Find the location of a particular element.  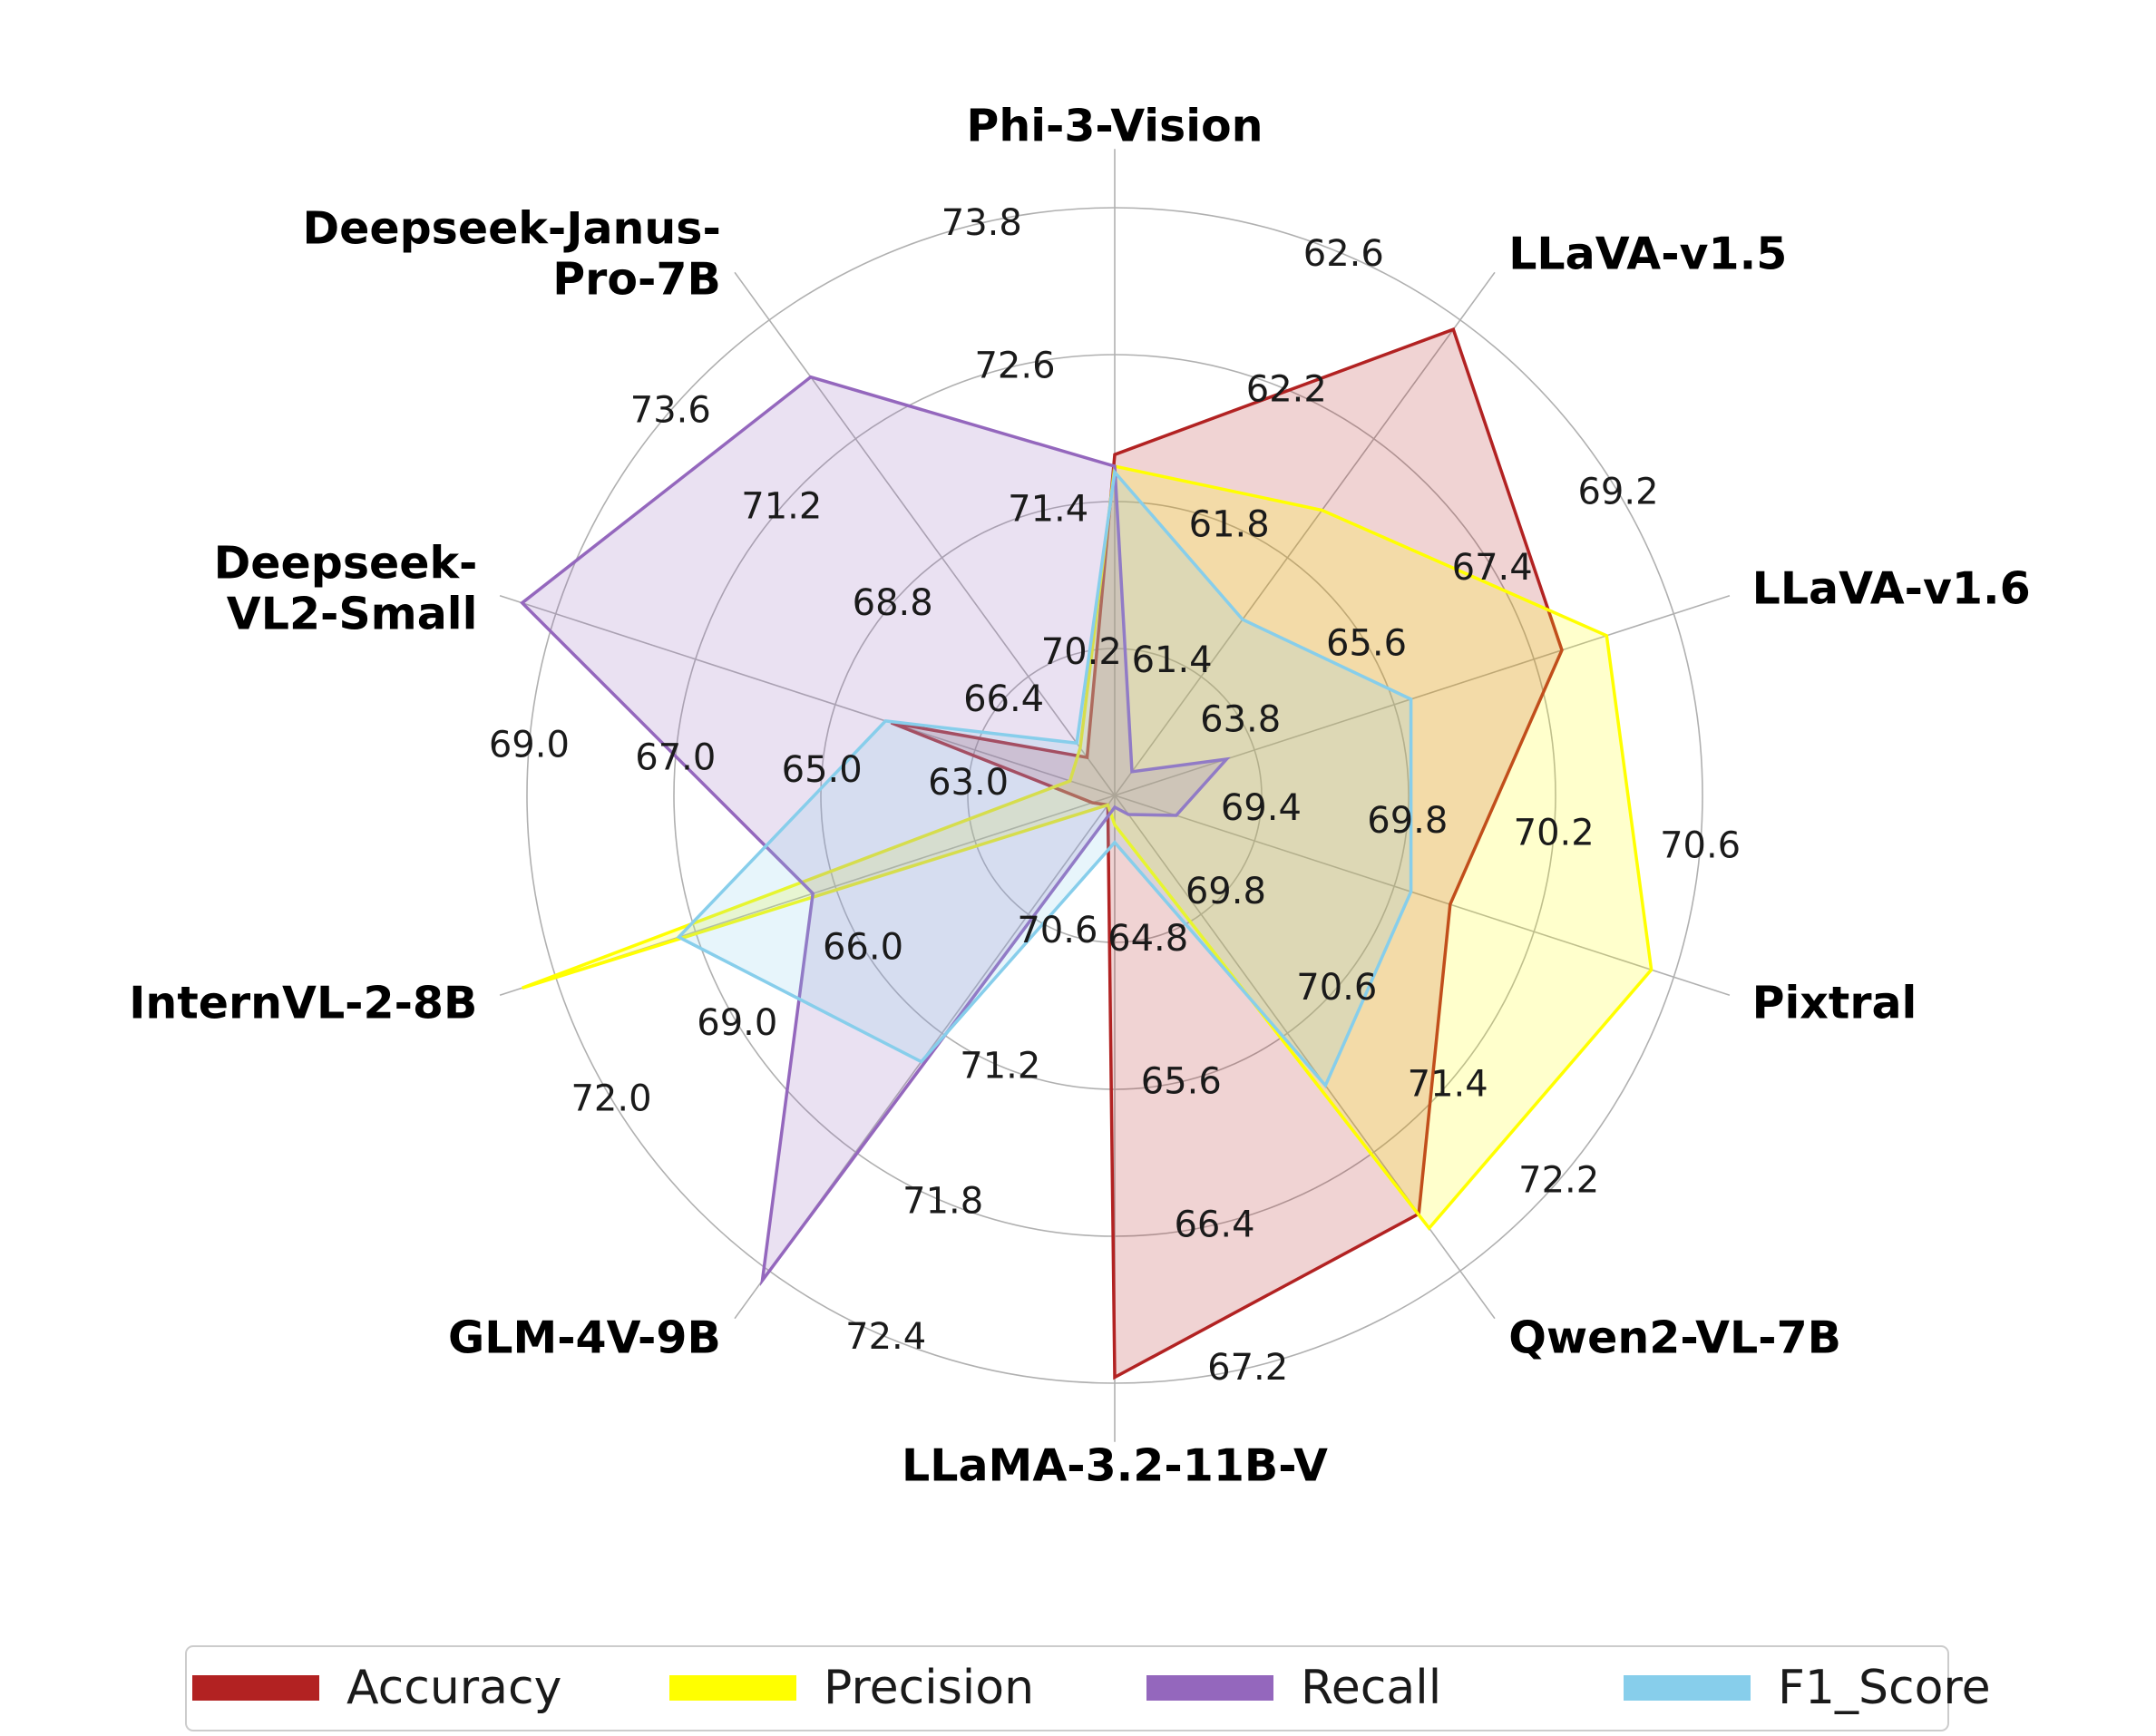

axis-label-qwen2-vl-7b: Qwen2-VL-7B is located at coordinates (1674, 1337).